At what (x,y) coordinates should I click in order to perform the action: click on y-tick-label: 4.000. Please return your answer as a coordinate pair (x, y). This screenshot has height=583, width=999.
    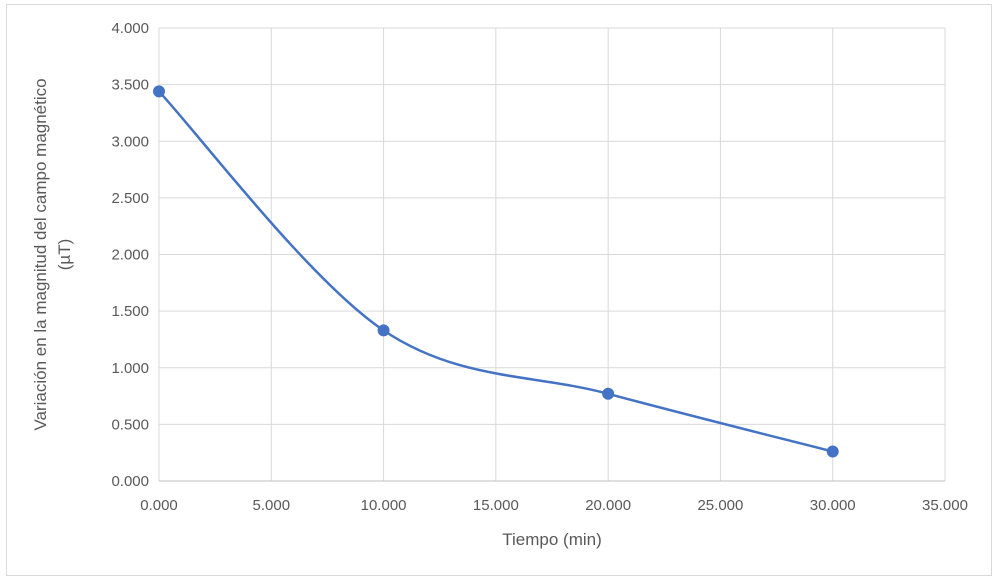
    Looking at the image, I should click on (130, 28).